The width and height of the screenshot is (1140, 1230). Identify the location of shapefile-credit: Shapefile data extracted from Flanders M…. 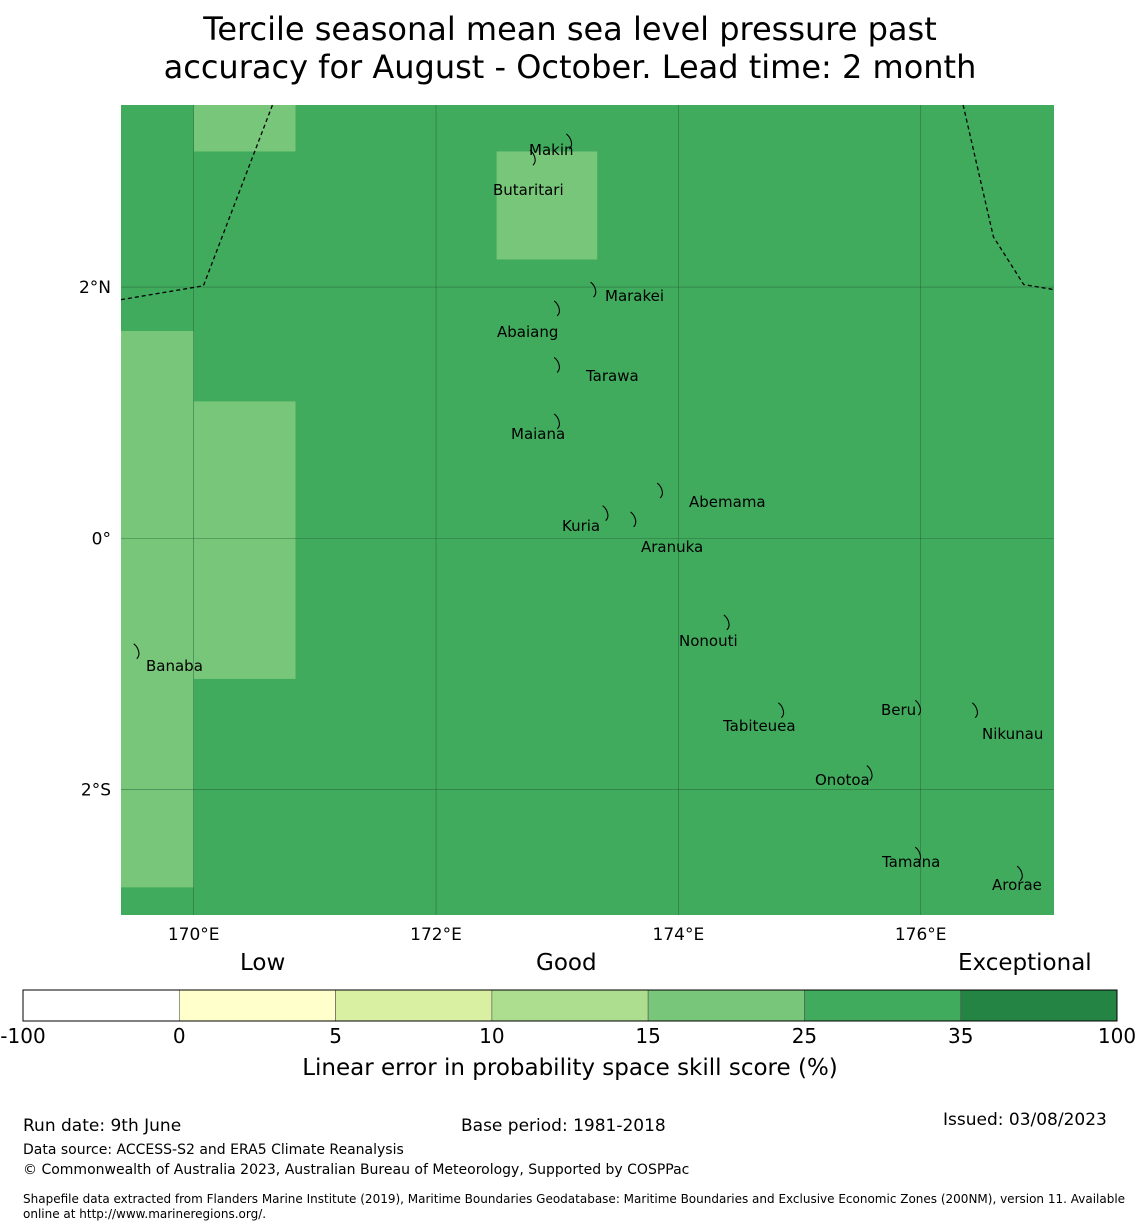
(574, 1206).